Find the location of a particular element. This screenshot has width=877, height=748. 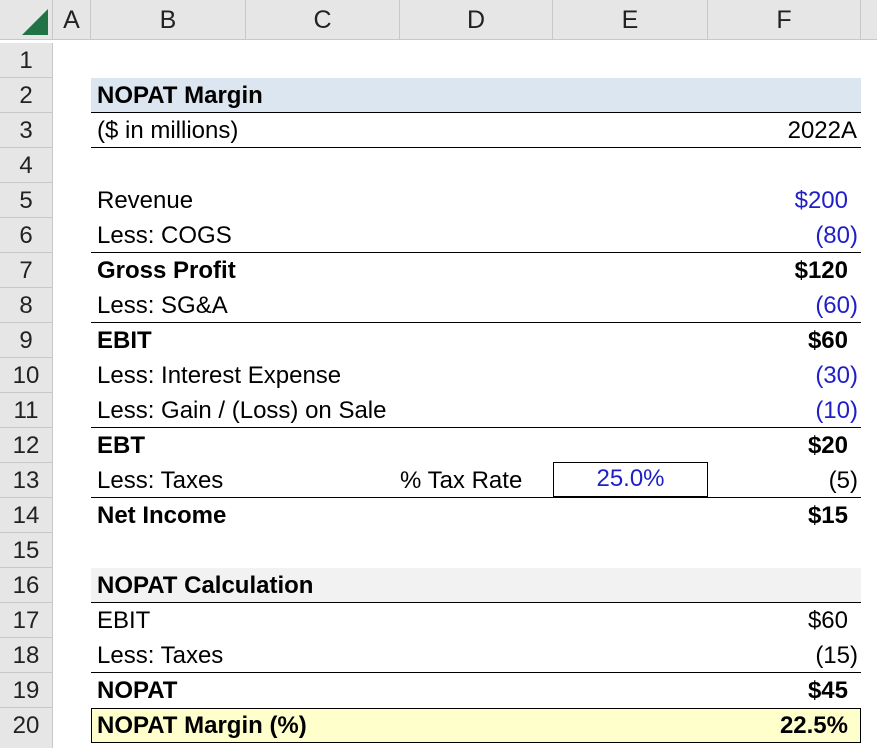

column-header-d: D is located at coordinates (476, 20).